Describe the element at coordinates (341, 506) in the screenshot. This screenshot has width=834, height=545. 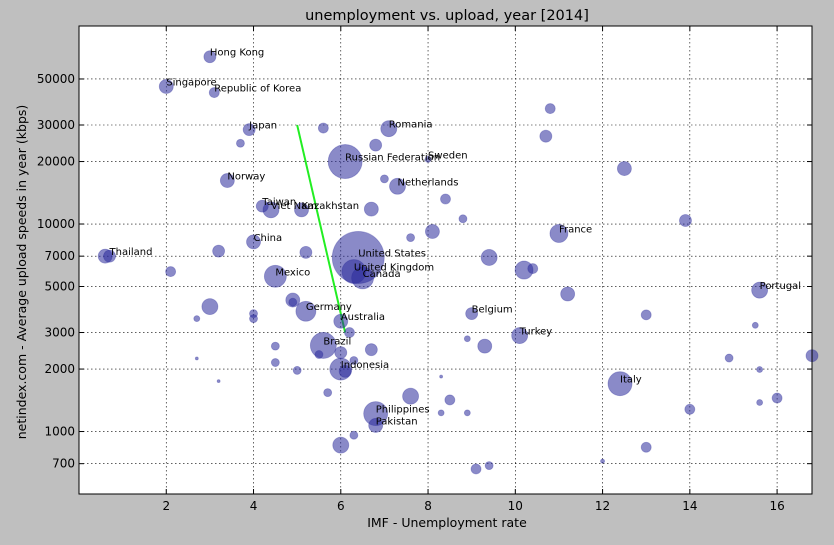
I see `x-tick-label: 6` at that location.